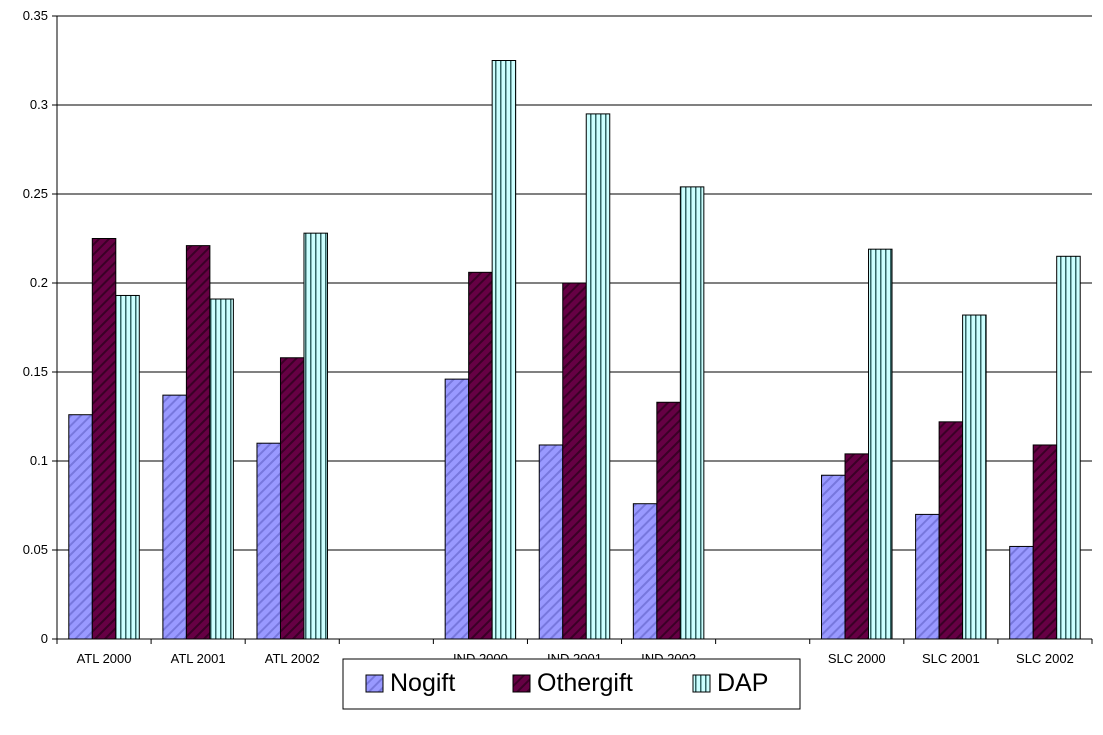 The height and width of the screenshot is (735, 1103). I want to click on legend-box, so click(571, 684).